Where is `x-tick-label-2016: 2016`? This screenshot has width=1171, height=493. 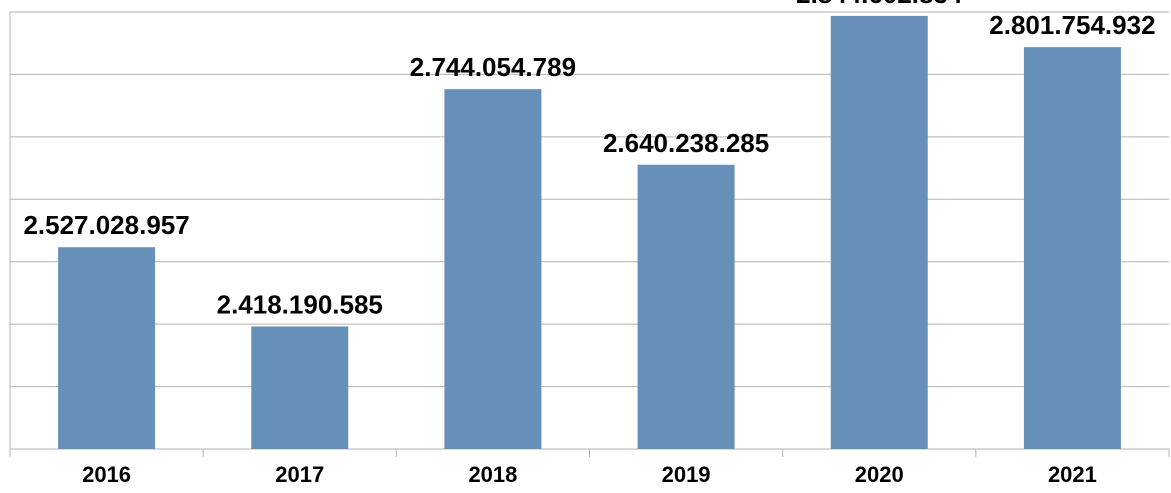
x-tick-label-2016: 2016 is located at coordinates (106, 474).